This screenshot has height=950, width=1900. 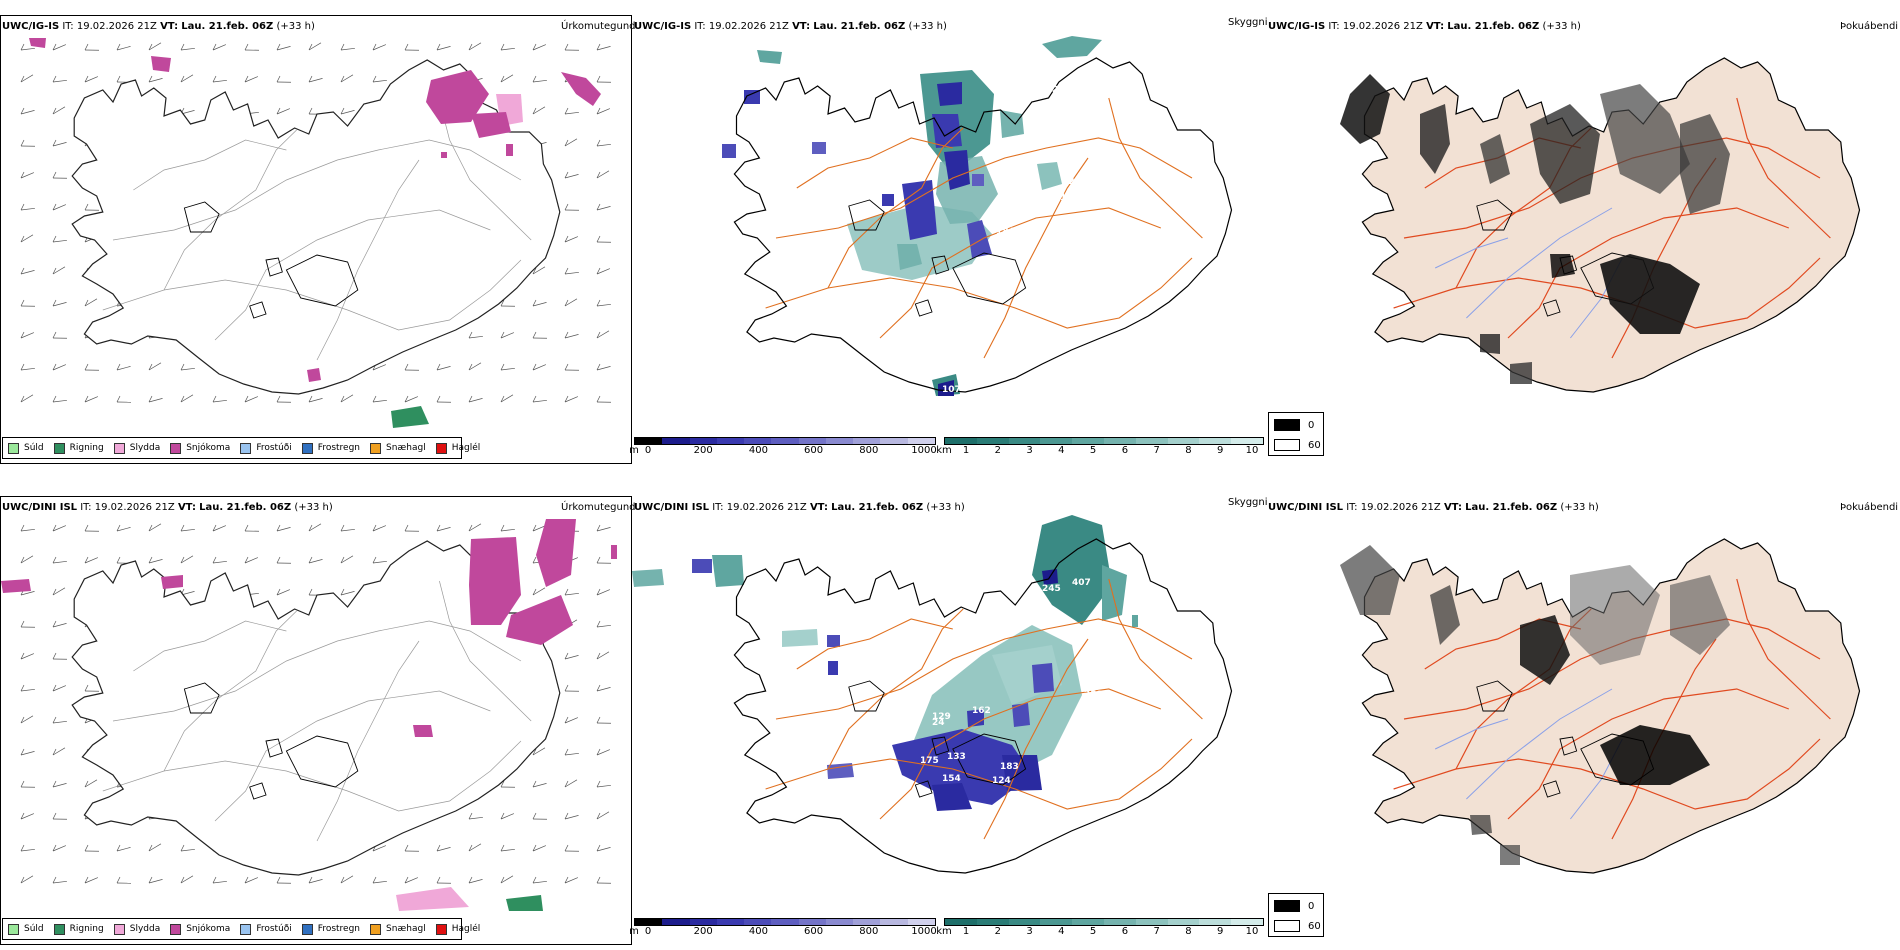 What do you see at coordinates (1069, 198) in the screenshot?
I see `ceiling-label: 118` at bounding box center [1069, 198].